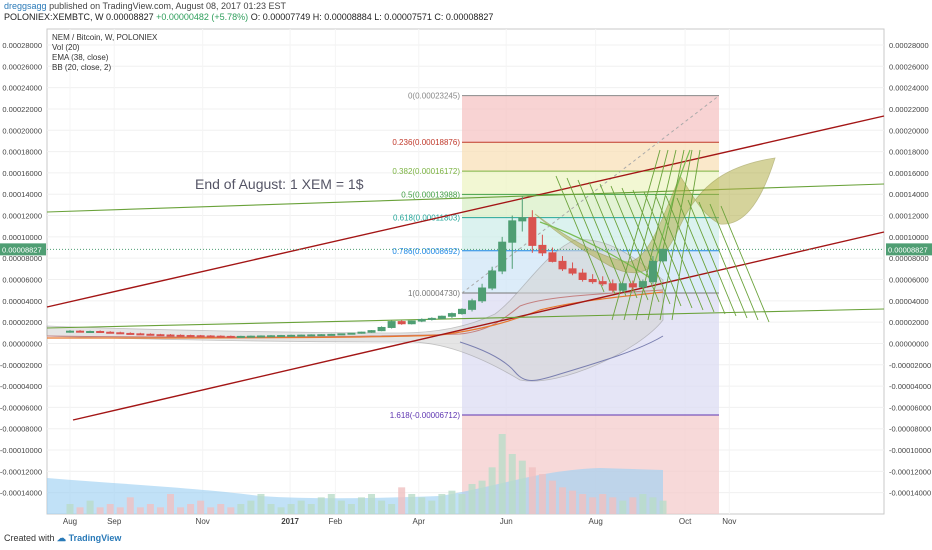 The width and height of the screenshot is (932, 550). What do you see at coordinates (426, 251) in the screenshot?
I see `fib-level-label: 0.786(0.00008692)` at bounding box center [426, 251].